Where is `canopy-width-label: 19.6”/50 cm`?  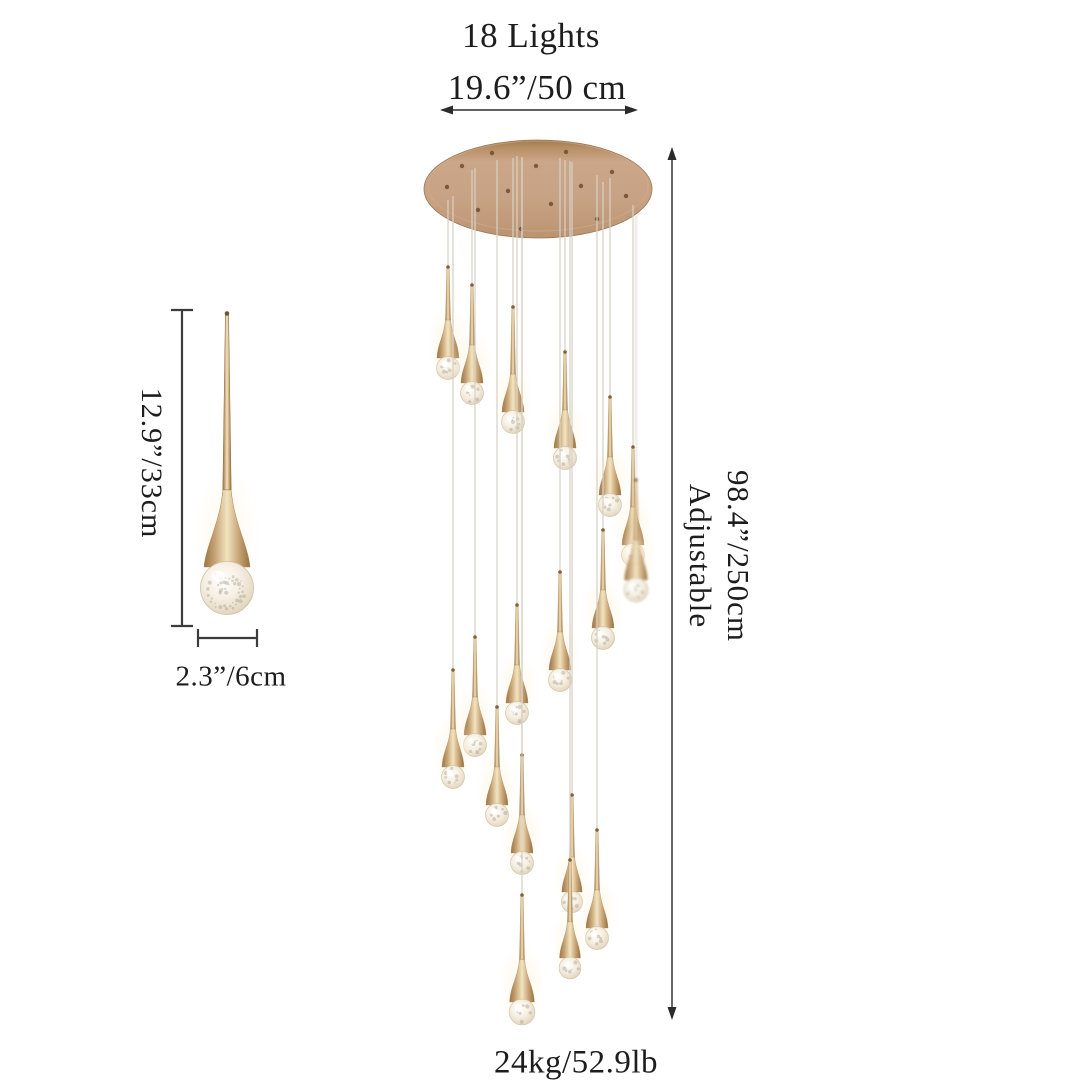
canopy-width-label: 19.6”/50 cm is located at coordinates (537, 87).